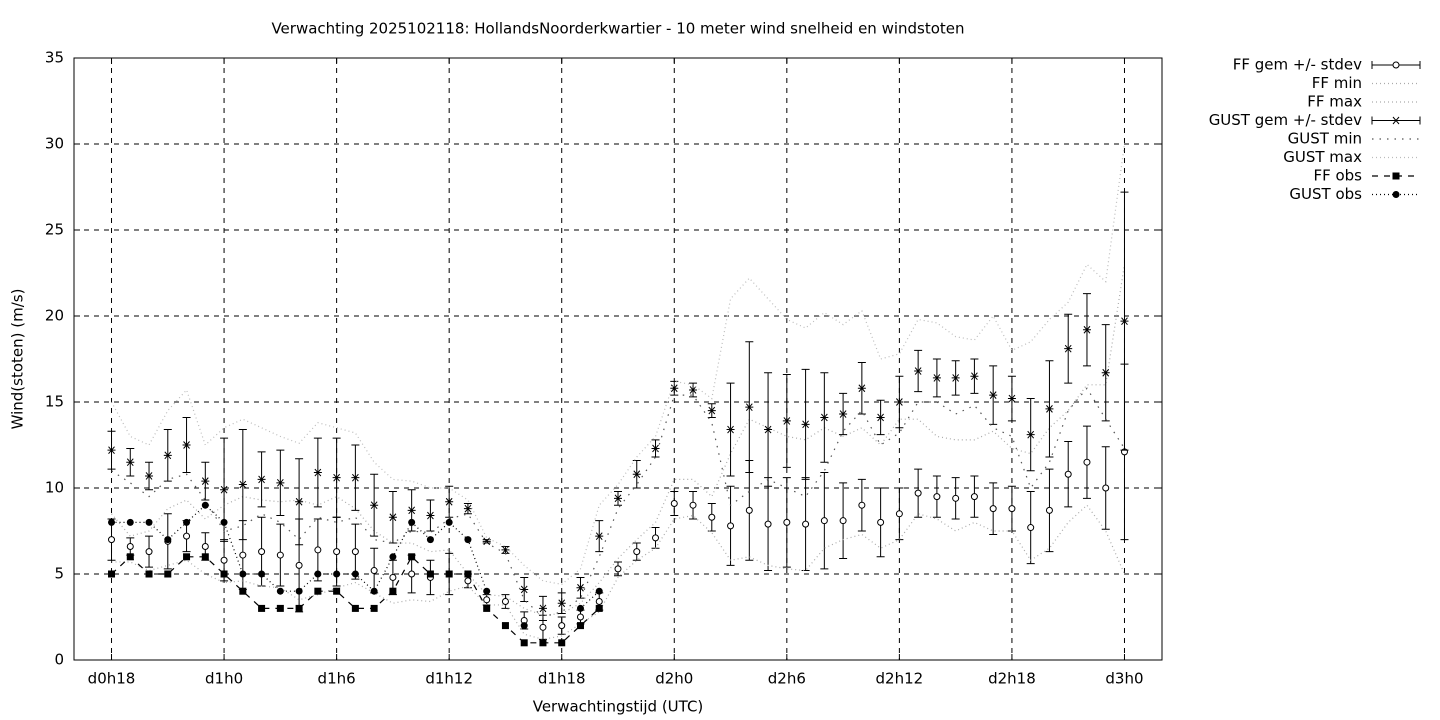  What do you see at coordinates (1285, 120) in the screenshot?
I see `legend-label: GUST gem +/- stdev` at bounding box center [1285, 120].